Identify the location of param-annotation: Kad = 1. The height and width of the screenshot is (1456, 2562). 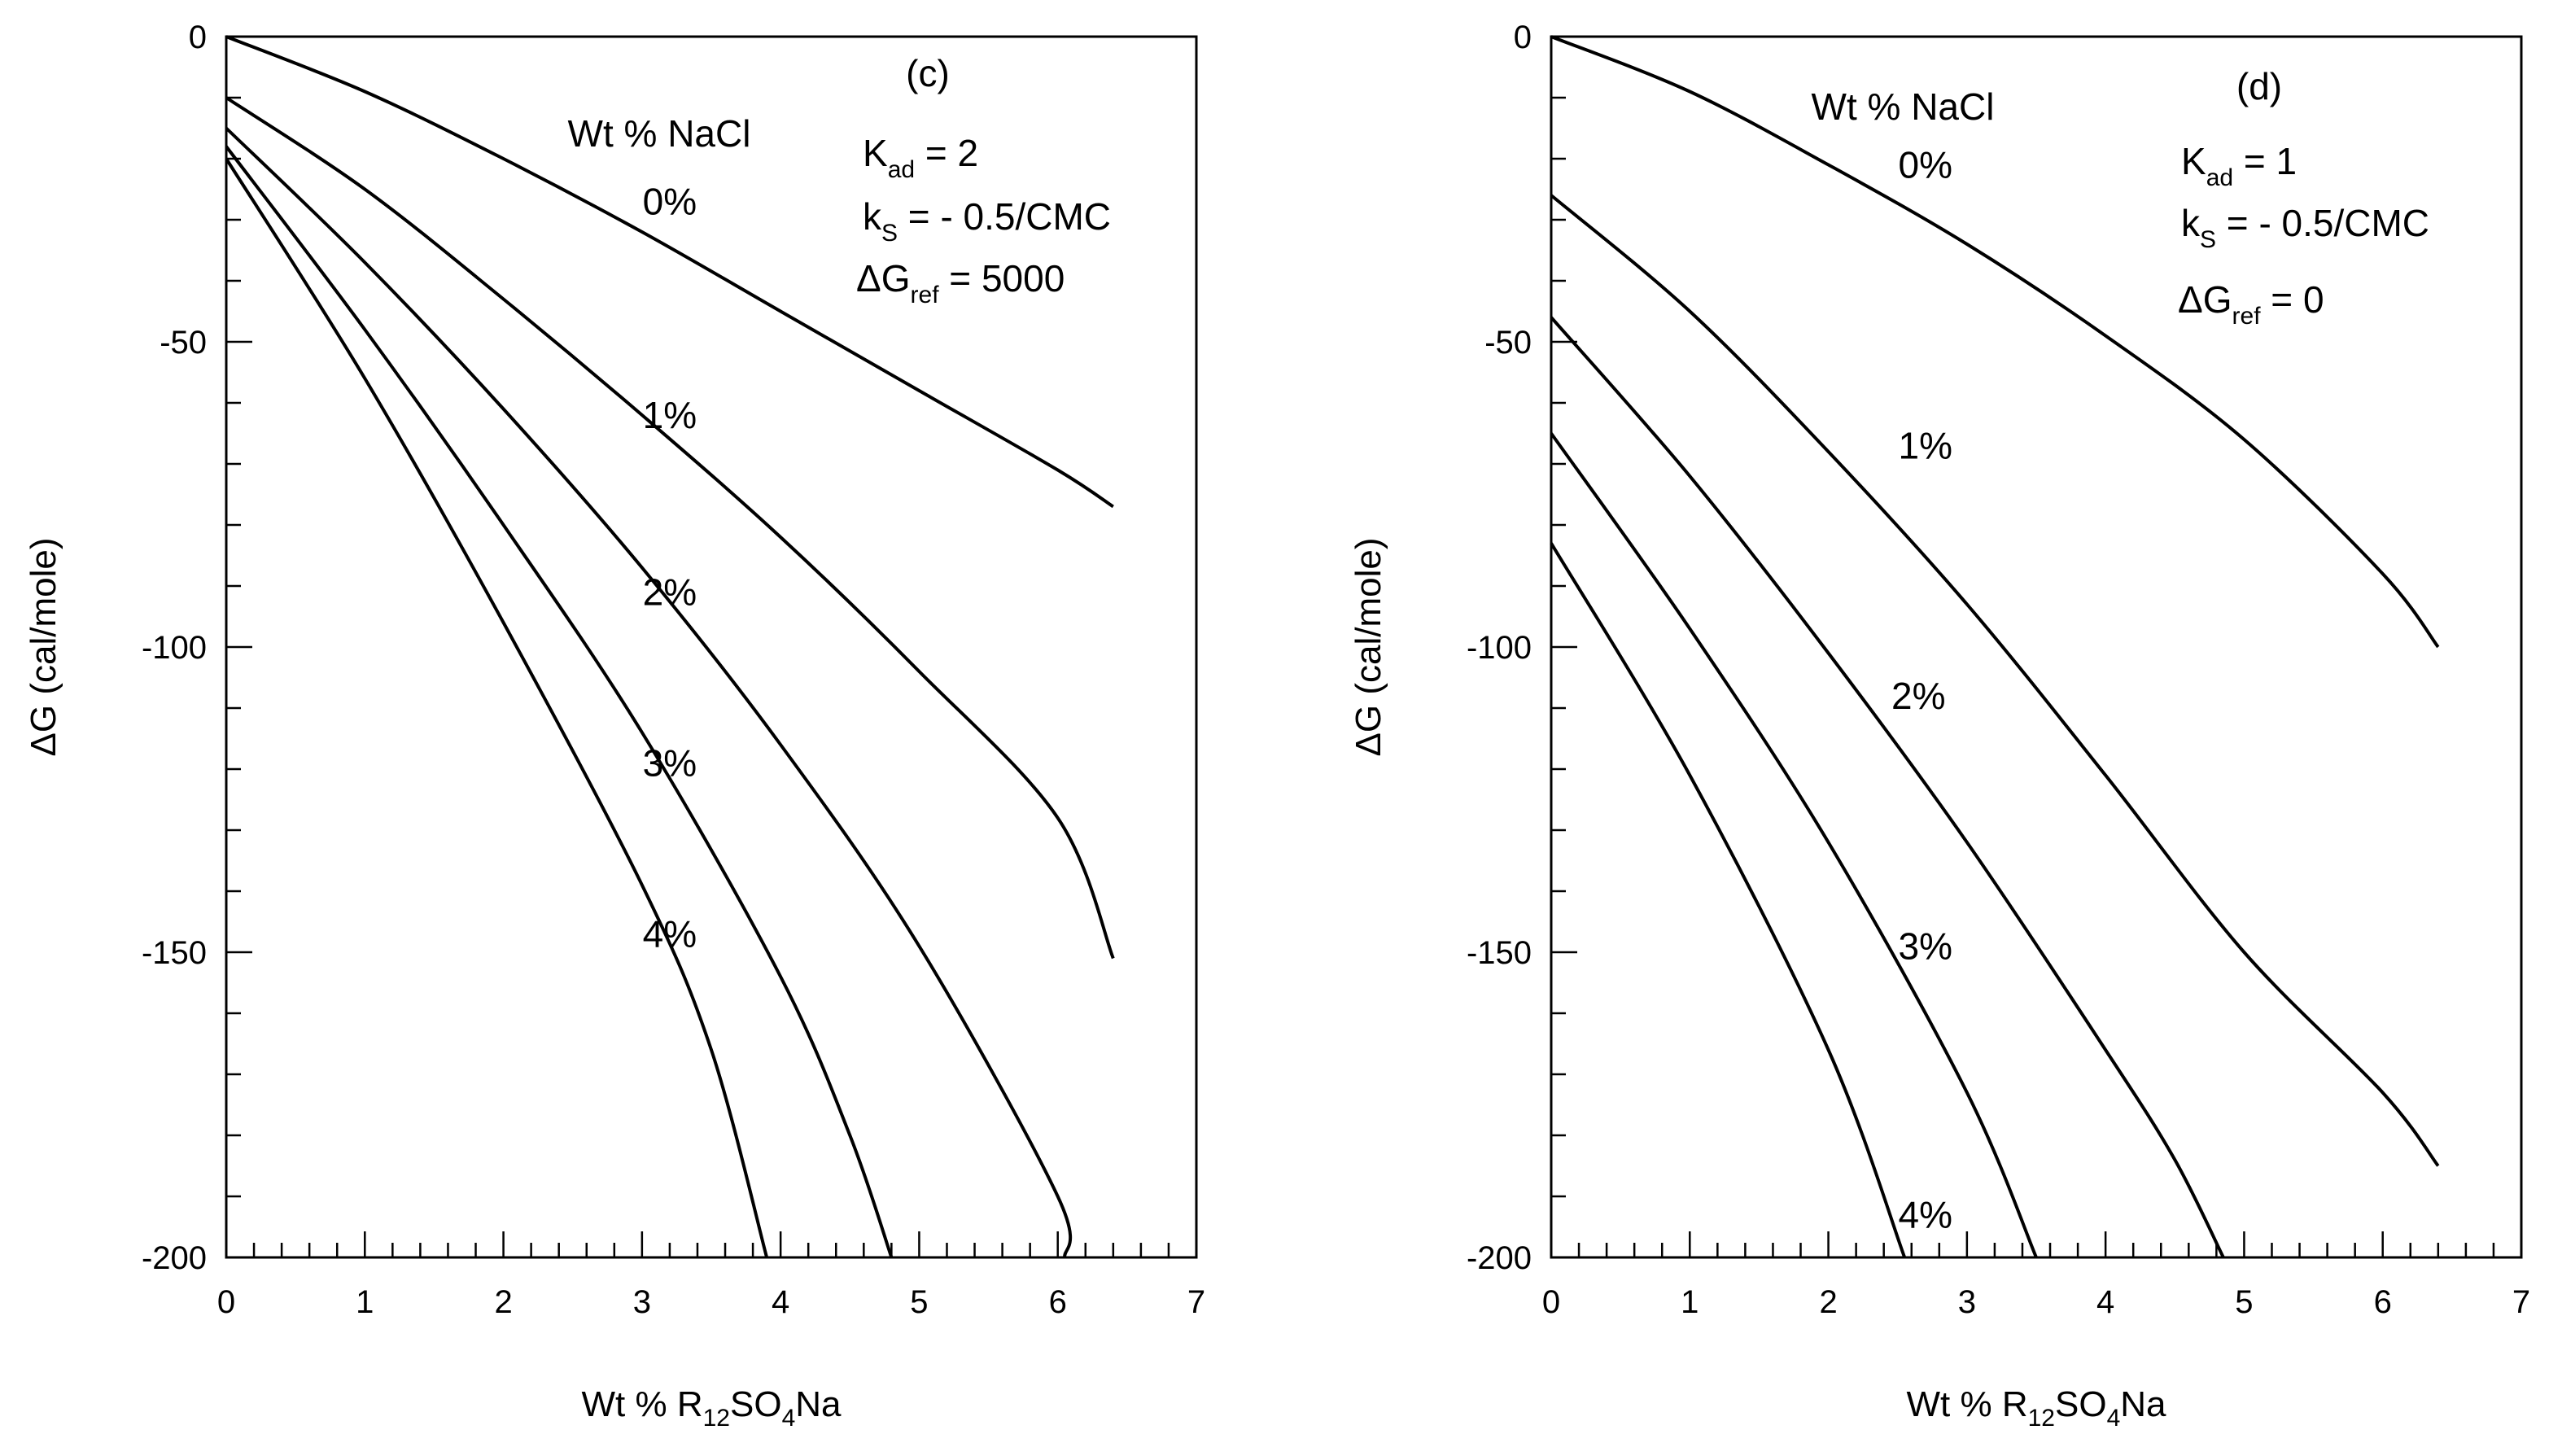
(2239, 165).